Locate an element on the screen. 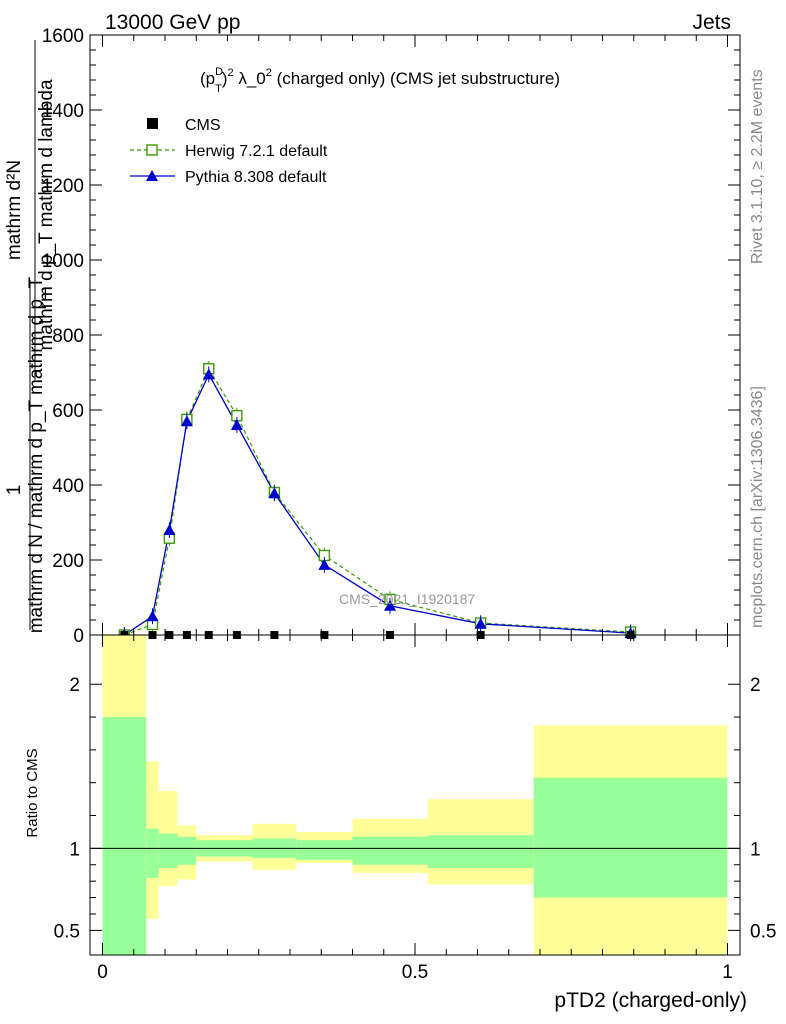 The height and width of the screenshot is (1024, 786). ratio-y-tick-label: 1 is located at coordinates (74, 849).